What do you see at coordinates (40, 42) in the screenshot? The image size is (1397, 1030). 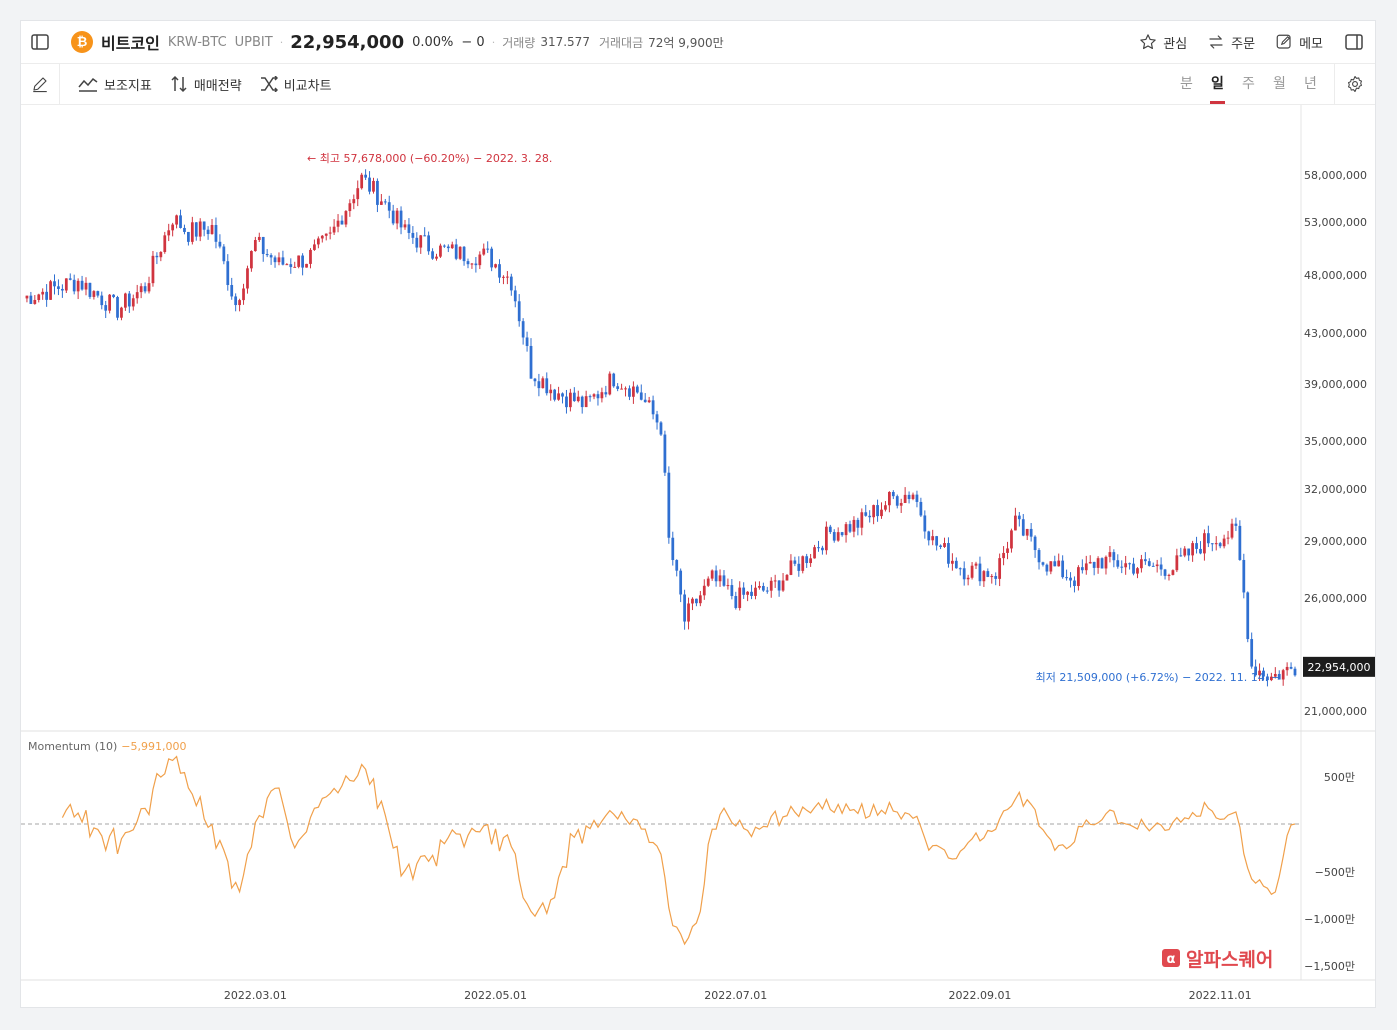 I see `sidebar-toggle-button` at bounding box center [40, 42].